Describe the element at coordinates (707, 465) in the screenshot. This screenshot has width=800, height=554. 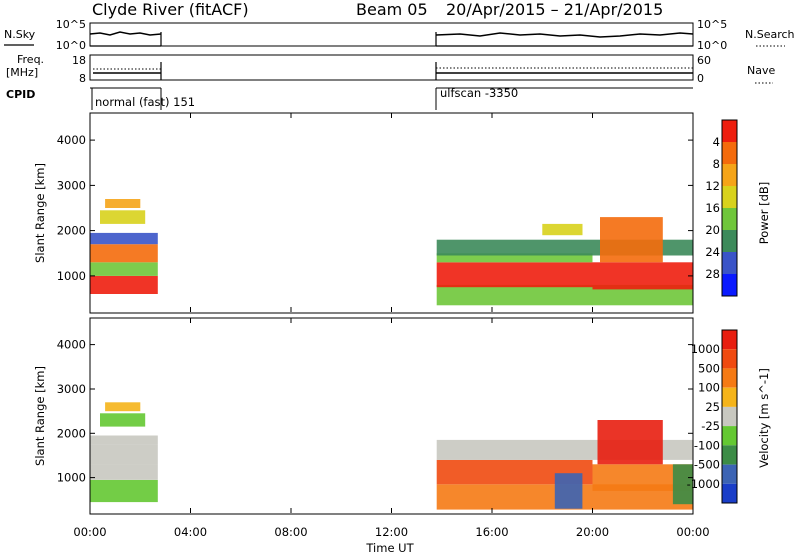
I see `velocity-colorbar-tick-label: -500` at that location.